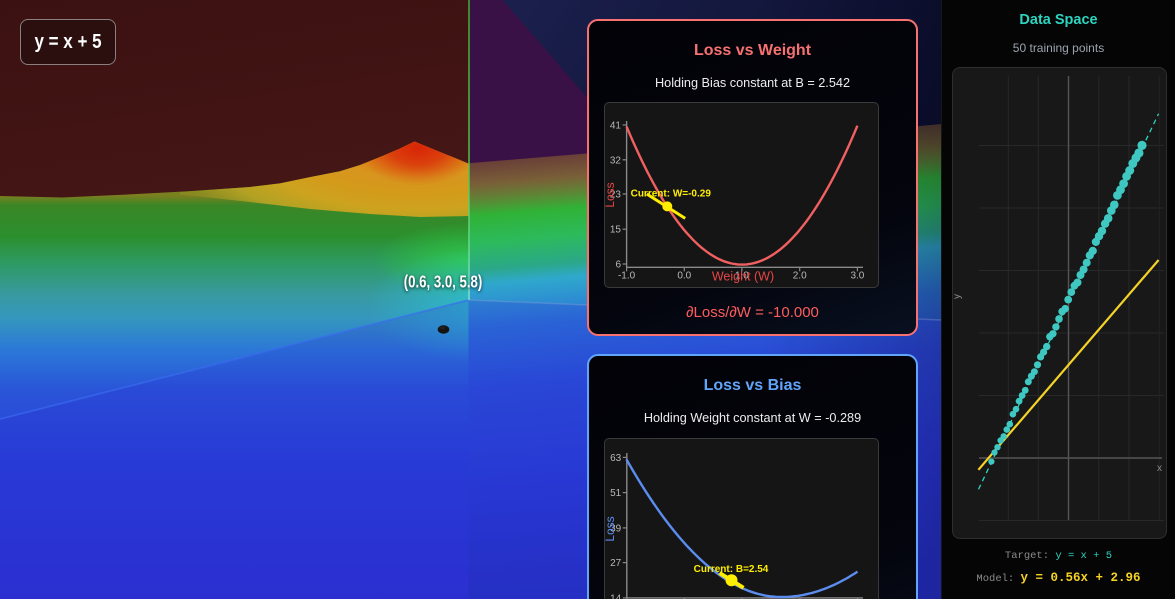  What do you see at coordinates (616, 596) in the screenshot?
I see `svg-text: 14` at bounding box center [616, 596].